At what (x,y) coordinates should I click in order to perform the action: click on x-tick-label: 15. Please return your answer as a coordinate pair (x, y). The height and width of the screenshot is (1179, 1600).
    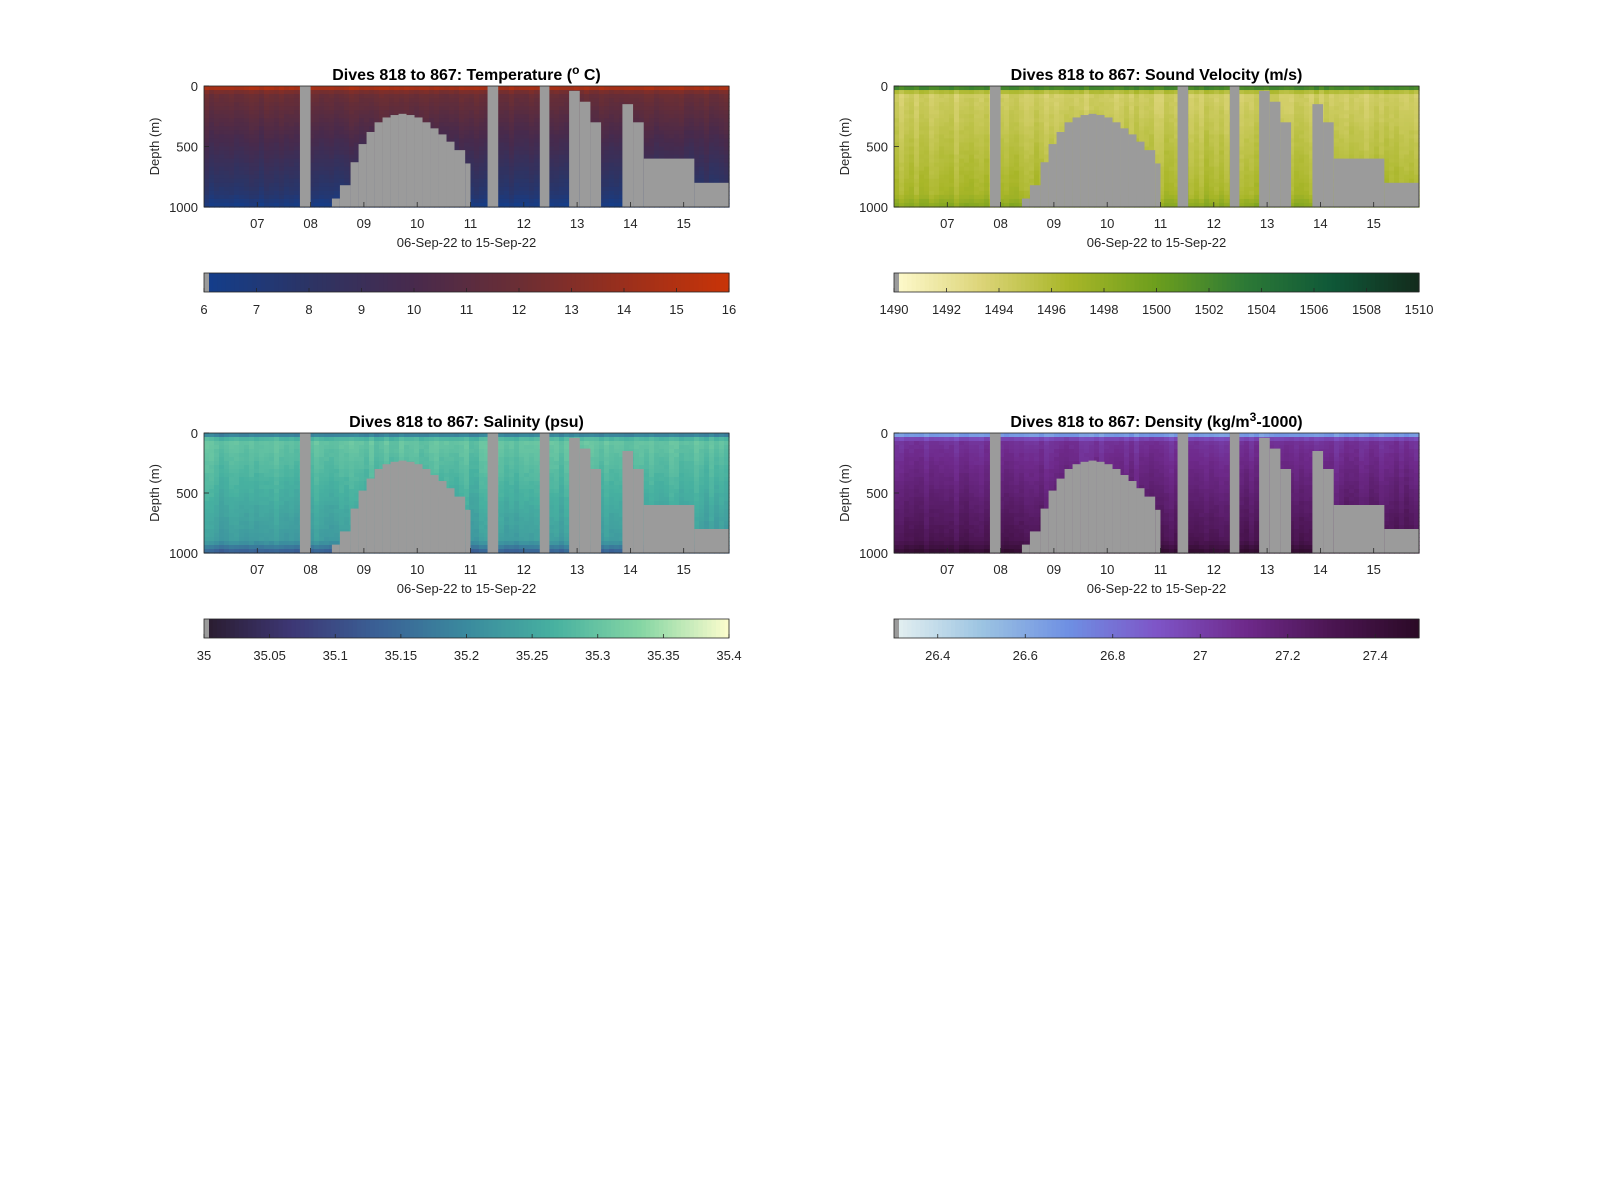
    Looking at the image, I should click on (683, 223).